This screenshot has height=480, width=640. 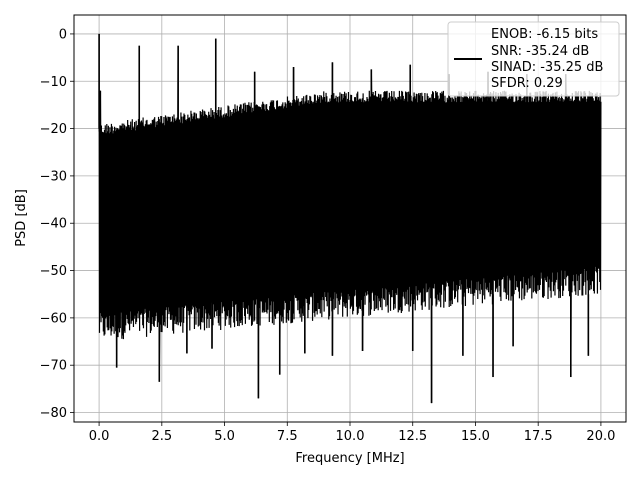 What do you see at coordinates (53, 271) in the screenshot?
I see `y-tick-label: −50` at bounding box center [53, 271].